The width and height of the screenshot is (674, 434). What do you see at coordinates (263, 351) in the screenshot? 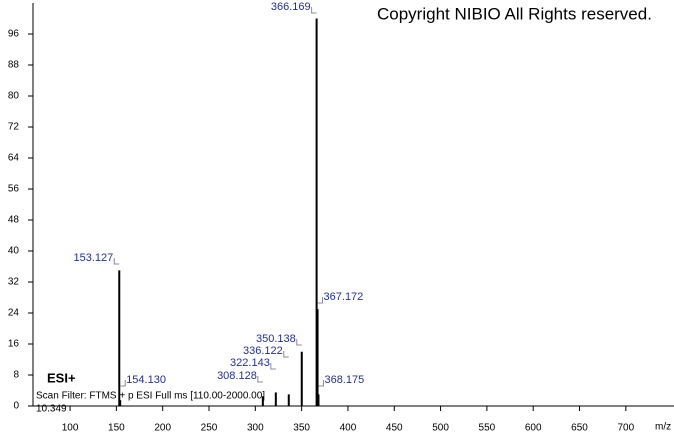
I see `peak-label: 336.122` at bounding box center [263, 351].